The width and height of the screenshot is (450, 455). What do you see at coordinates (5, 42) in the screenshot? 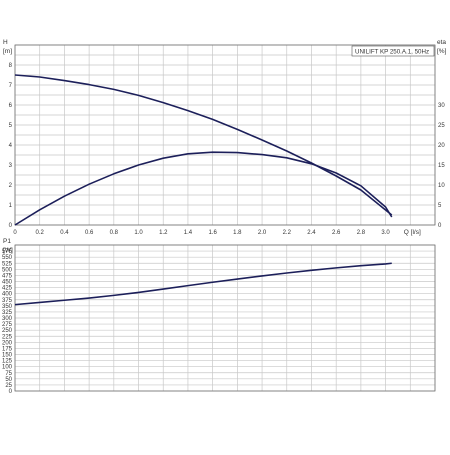
I see `y-axis-label: H` at bounding box center [5, 42].